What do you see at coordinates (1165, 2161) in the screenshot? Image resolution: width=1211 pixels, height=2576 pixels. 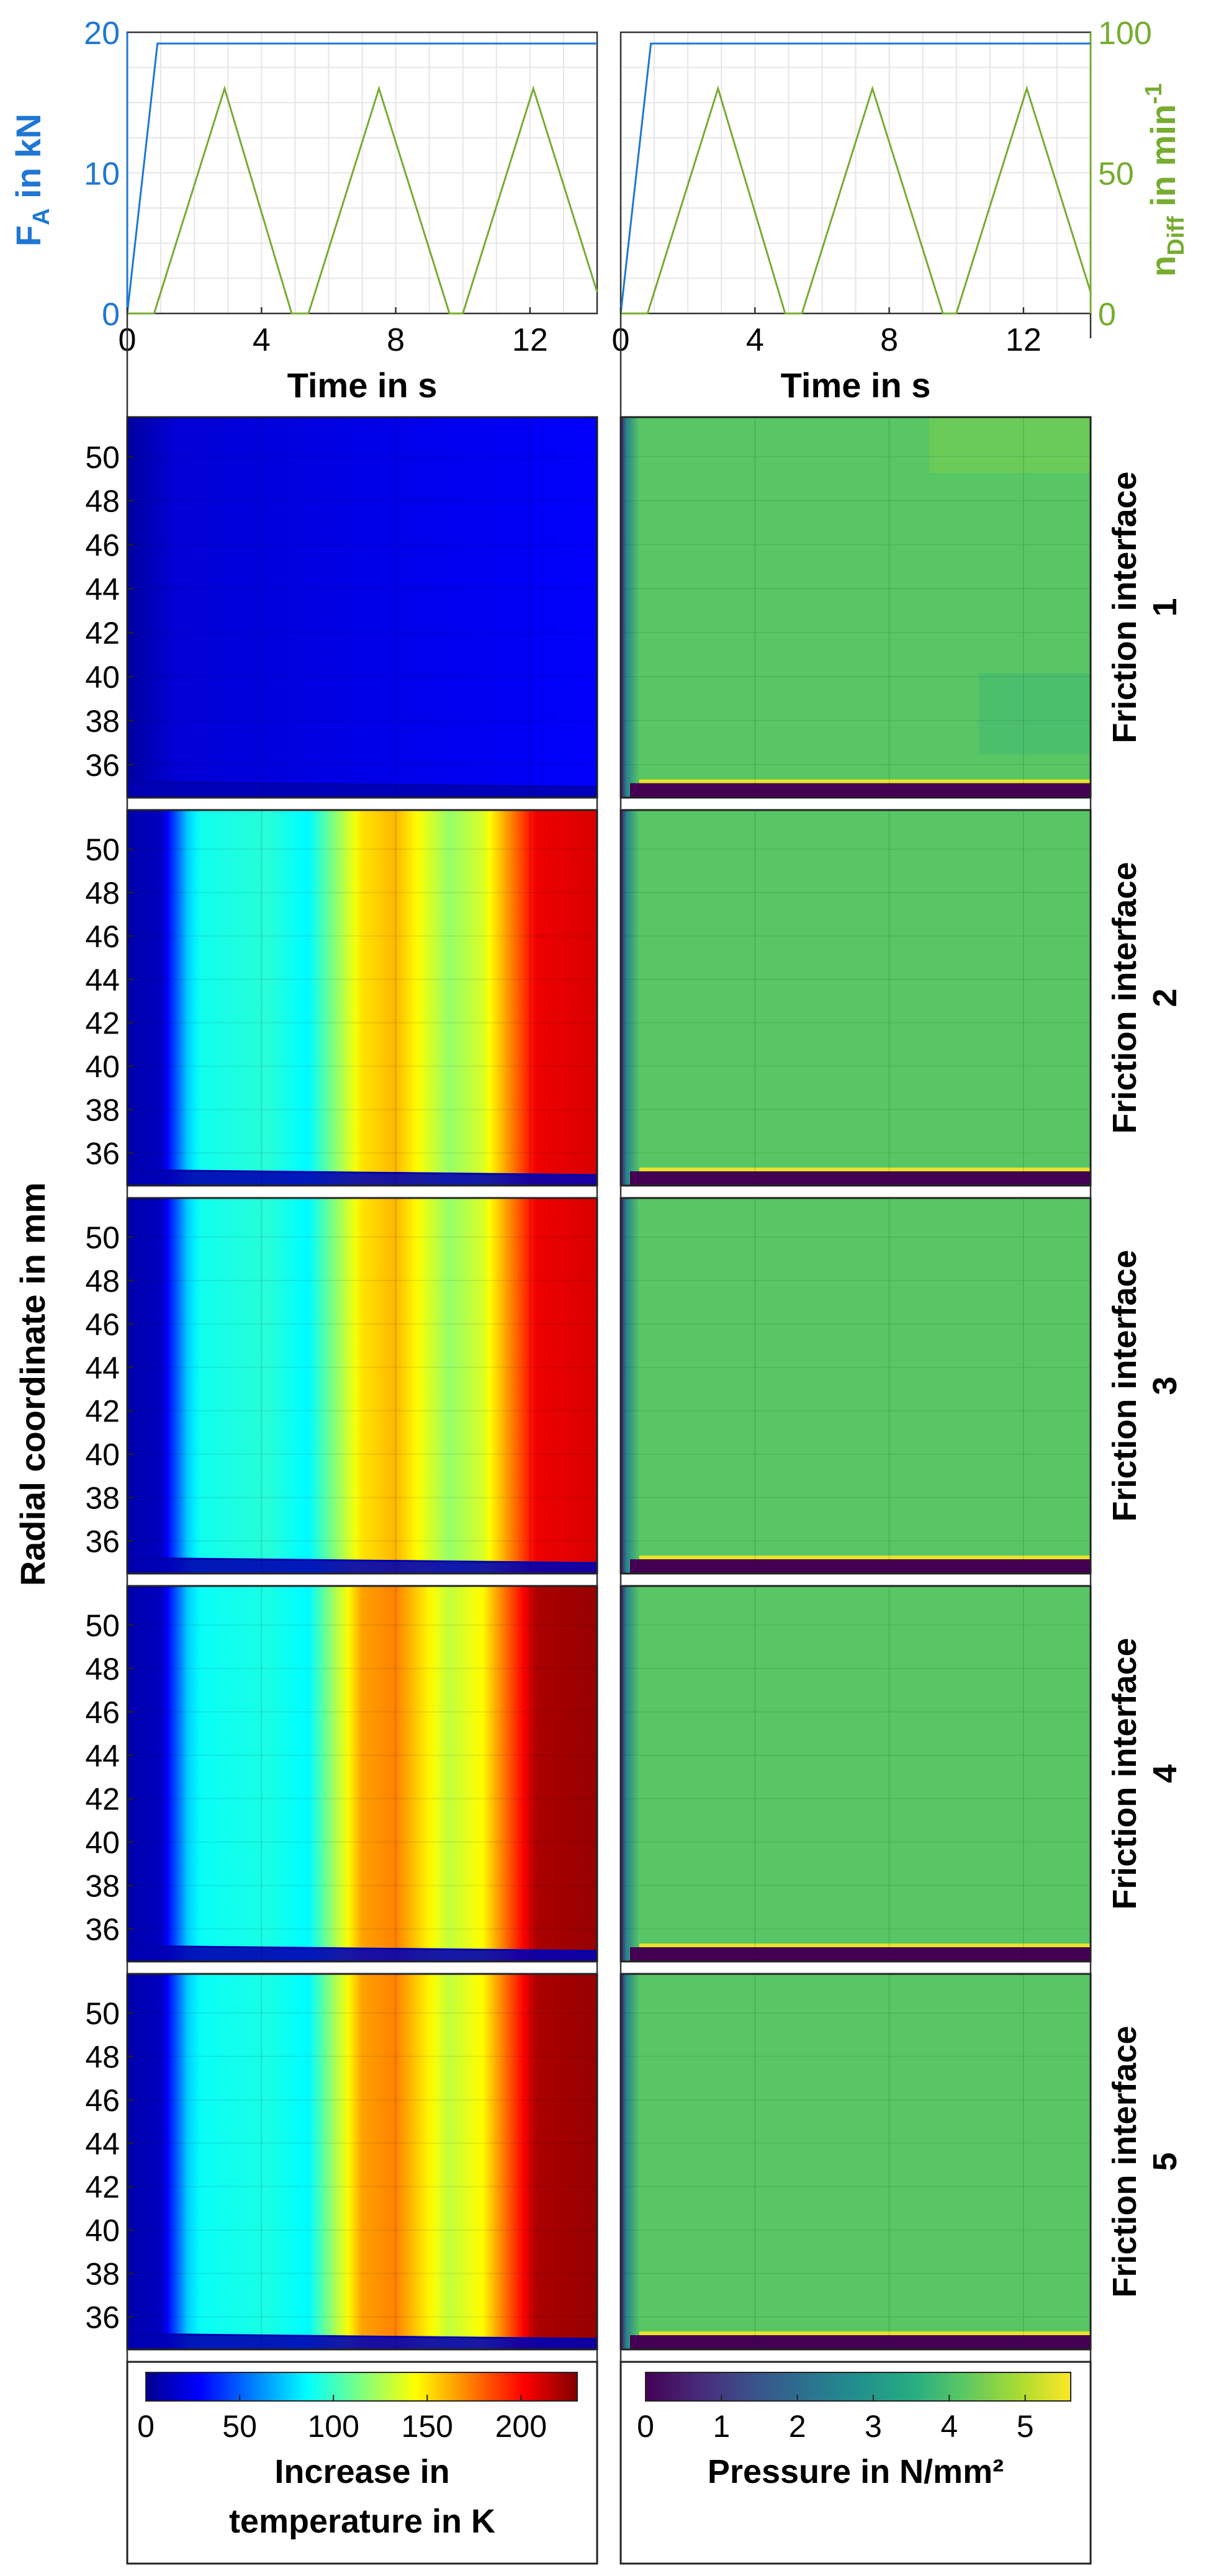 I see `row-number: 5` at bounding box center [1165, 2161].